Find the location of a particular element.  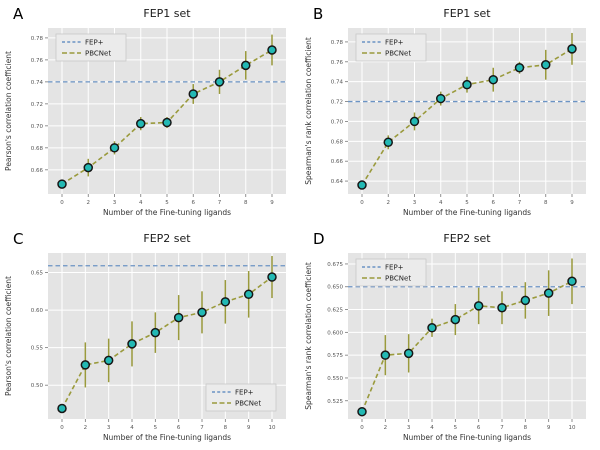

y-tick-label: 0.55 is located at coordinates (37, 349).